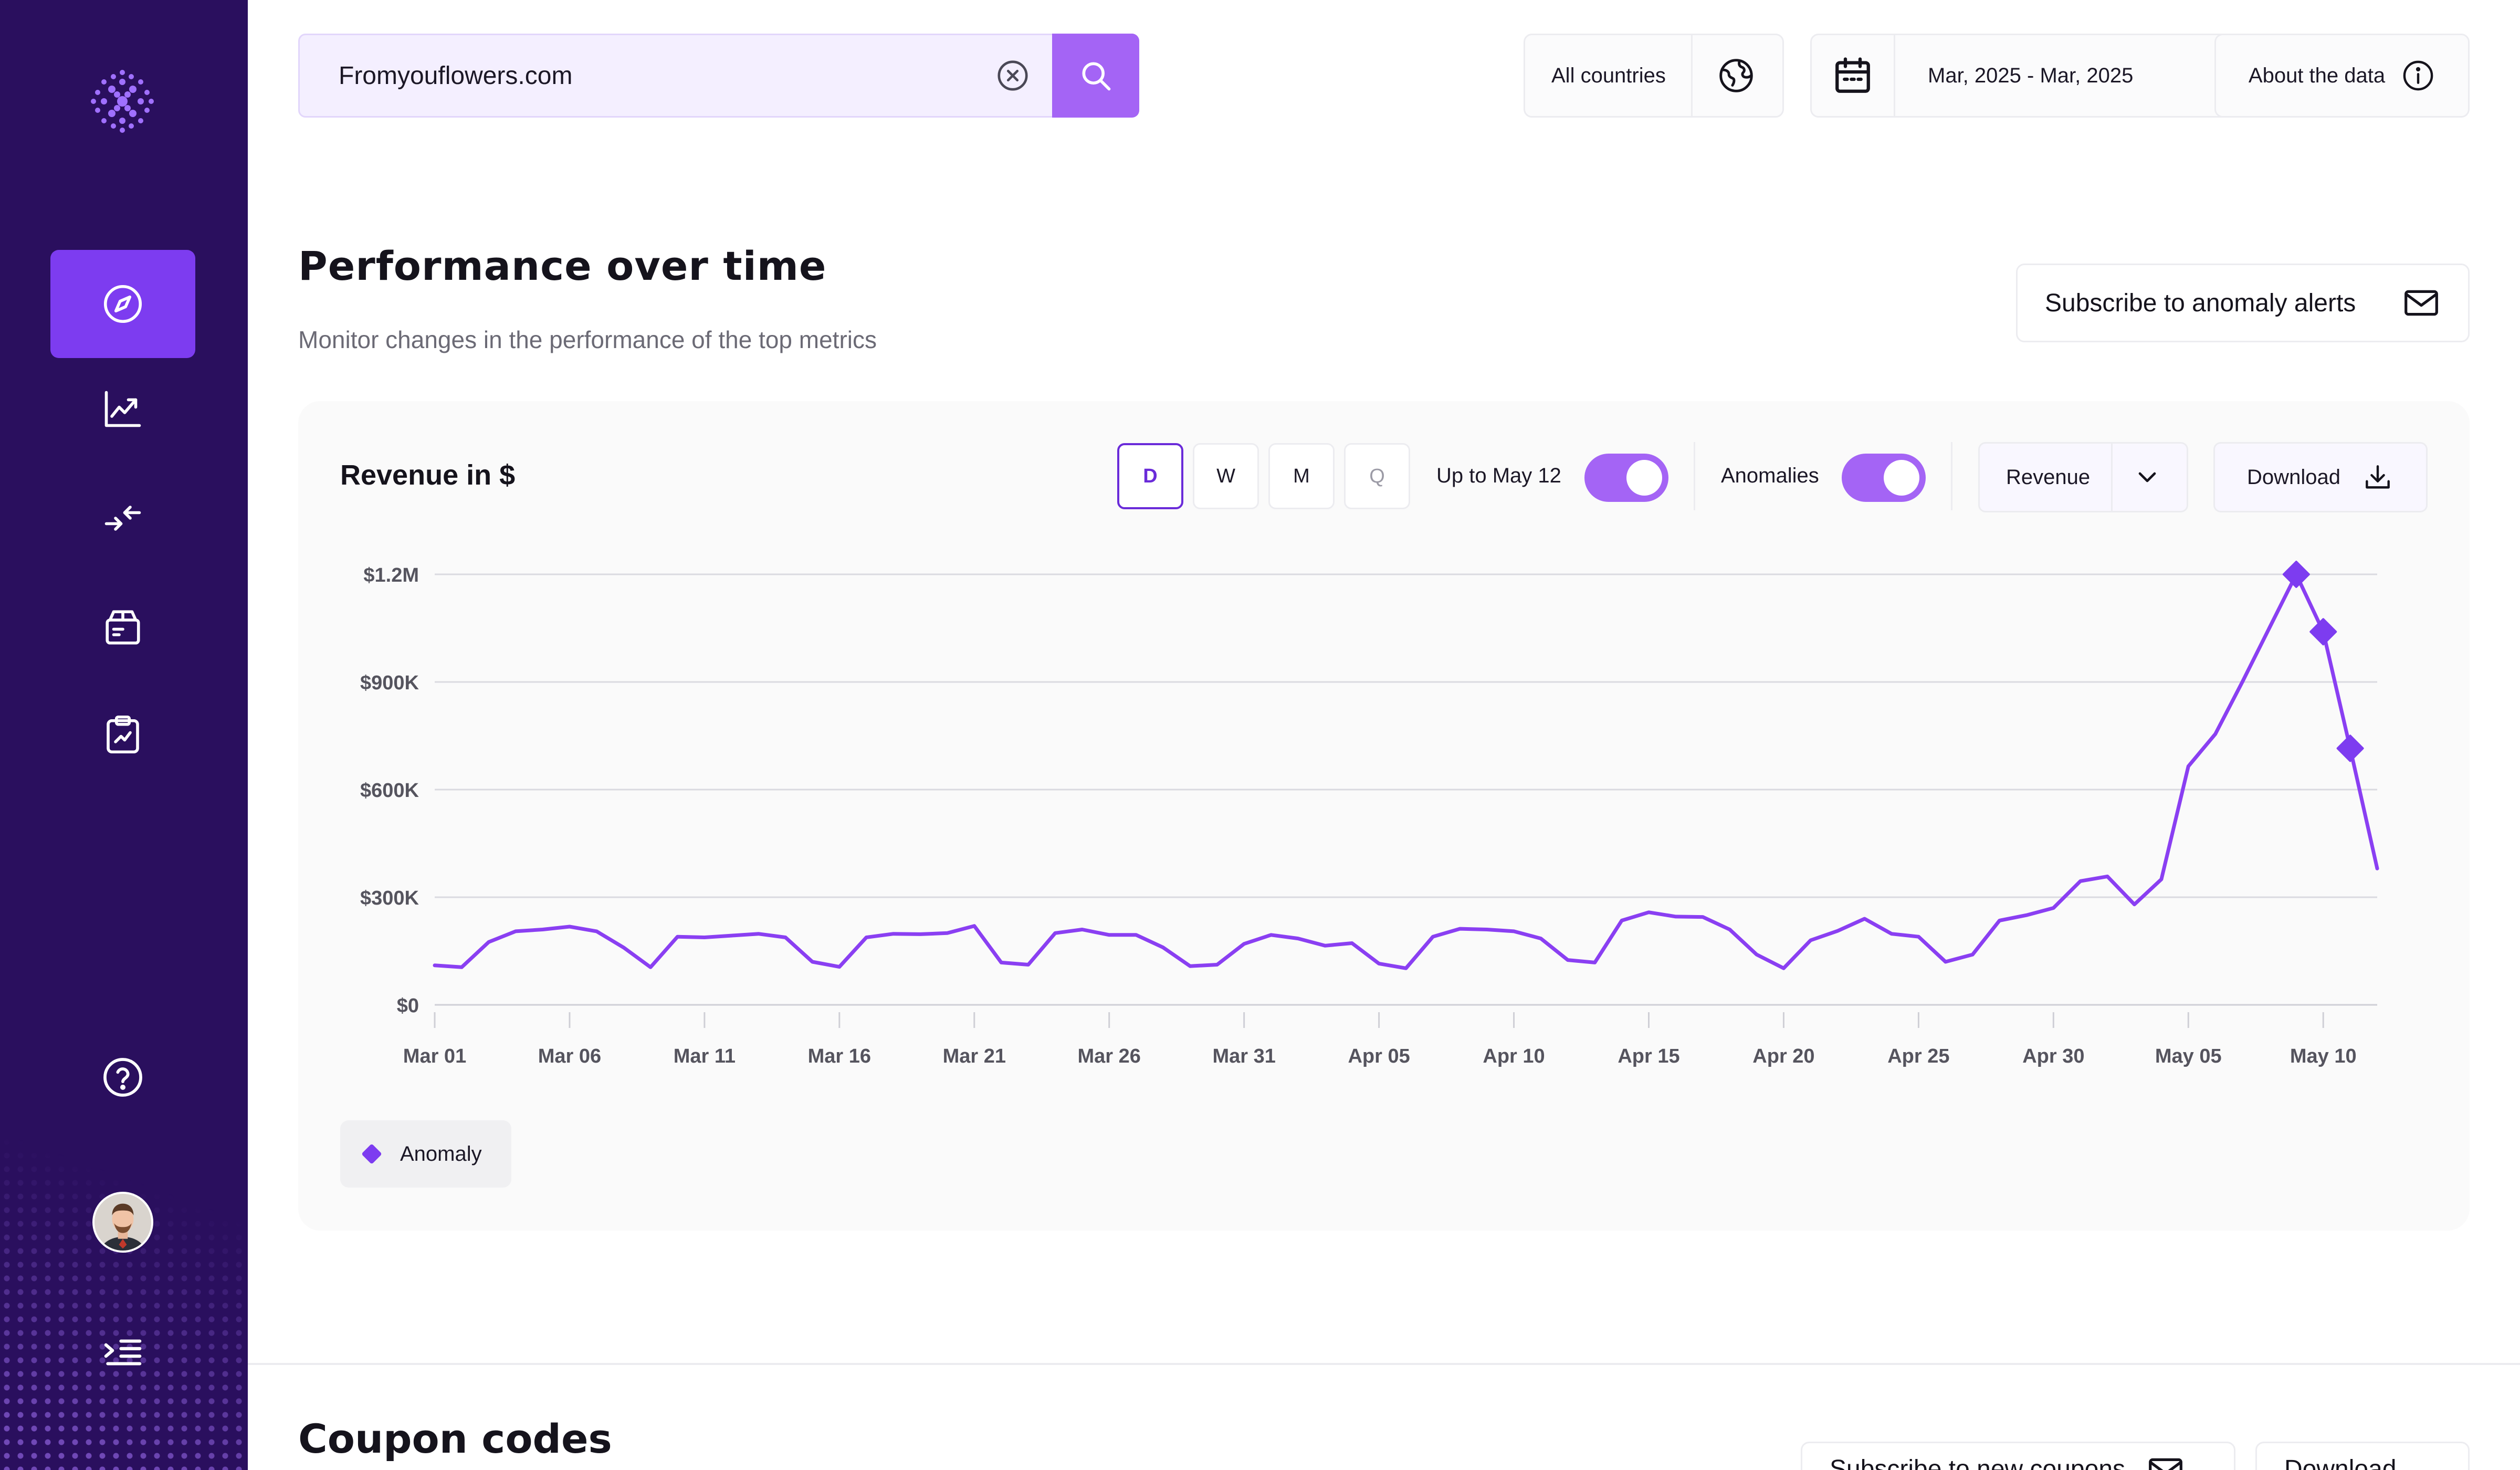 The width and height of the screenshot is (2520, 1470). I want to click on calendar-icon, so click(1852, 75).